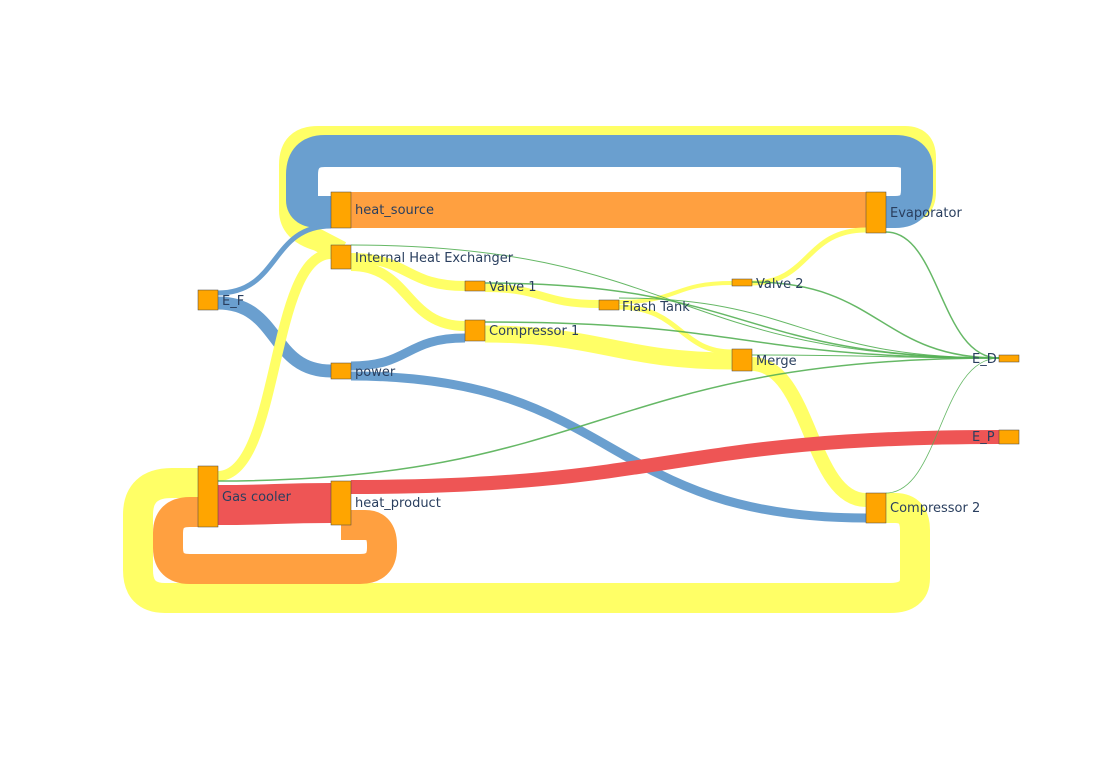  I want to click on node-e-f: E_F, so click(220, 300).